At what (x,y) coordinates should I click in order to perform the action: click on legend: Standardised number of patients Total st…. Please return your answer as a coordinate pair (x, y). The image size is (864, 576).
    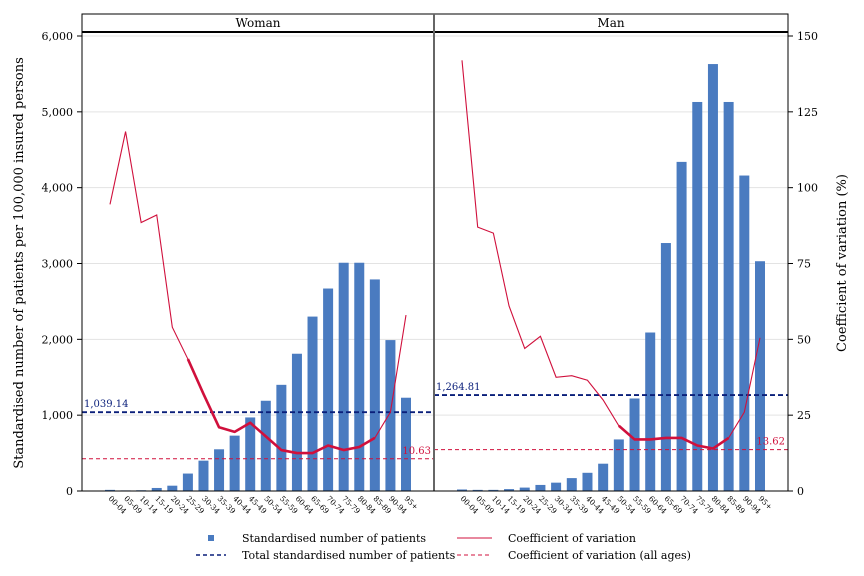
    Looking at the image, I should click on (443, 547).